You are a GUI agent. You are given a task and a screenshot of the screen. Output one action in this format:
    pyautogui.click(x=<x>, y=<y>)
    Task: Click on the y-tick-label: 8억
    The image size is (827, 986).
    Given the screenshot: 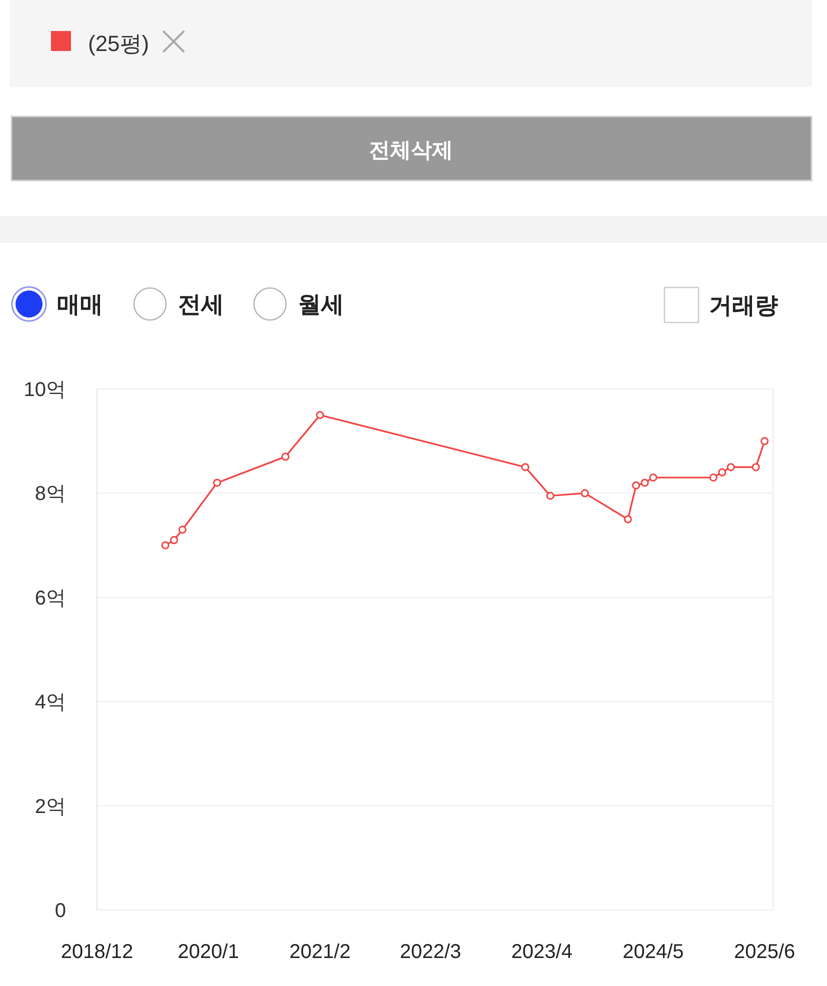 What is the action you would take?
    pyautogui.click(x=50, y=494)
    